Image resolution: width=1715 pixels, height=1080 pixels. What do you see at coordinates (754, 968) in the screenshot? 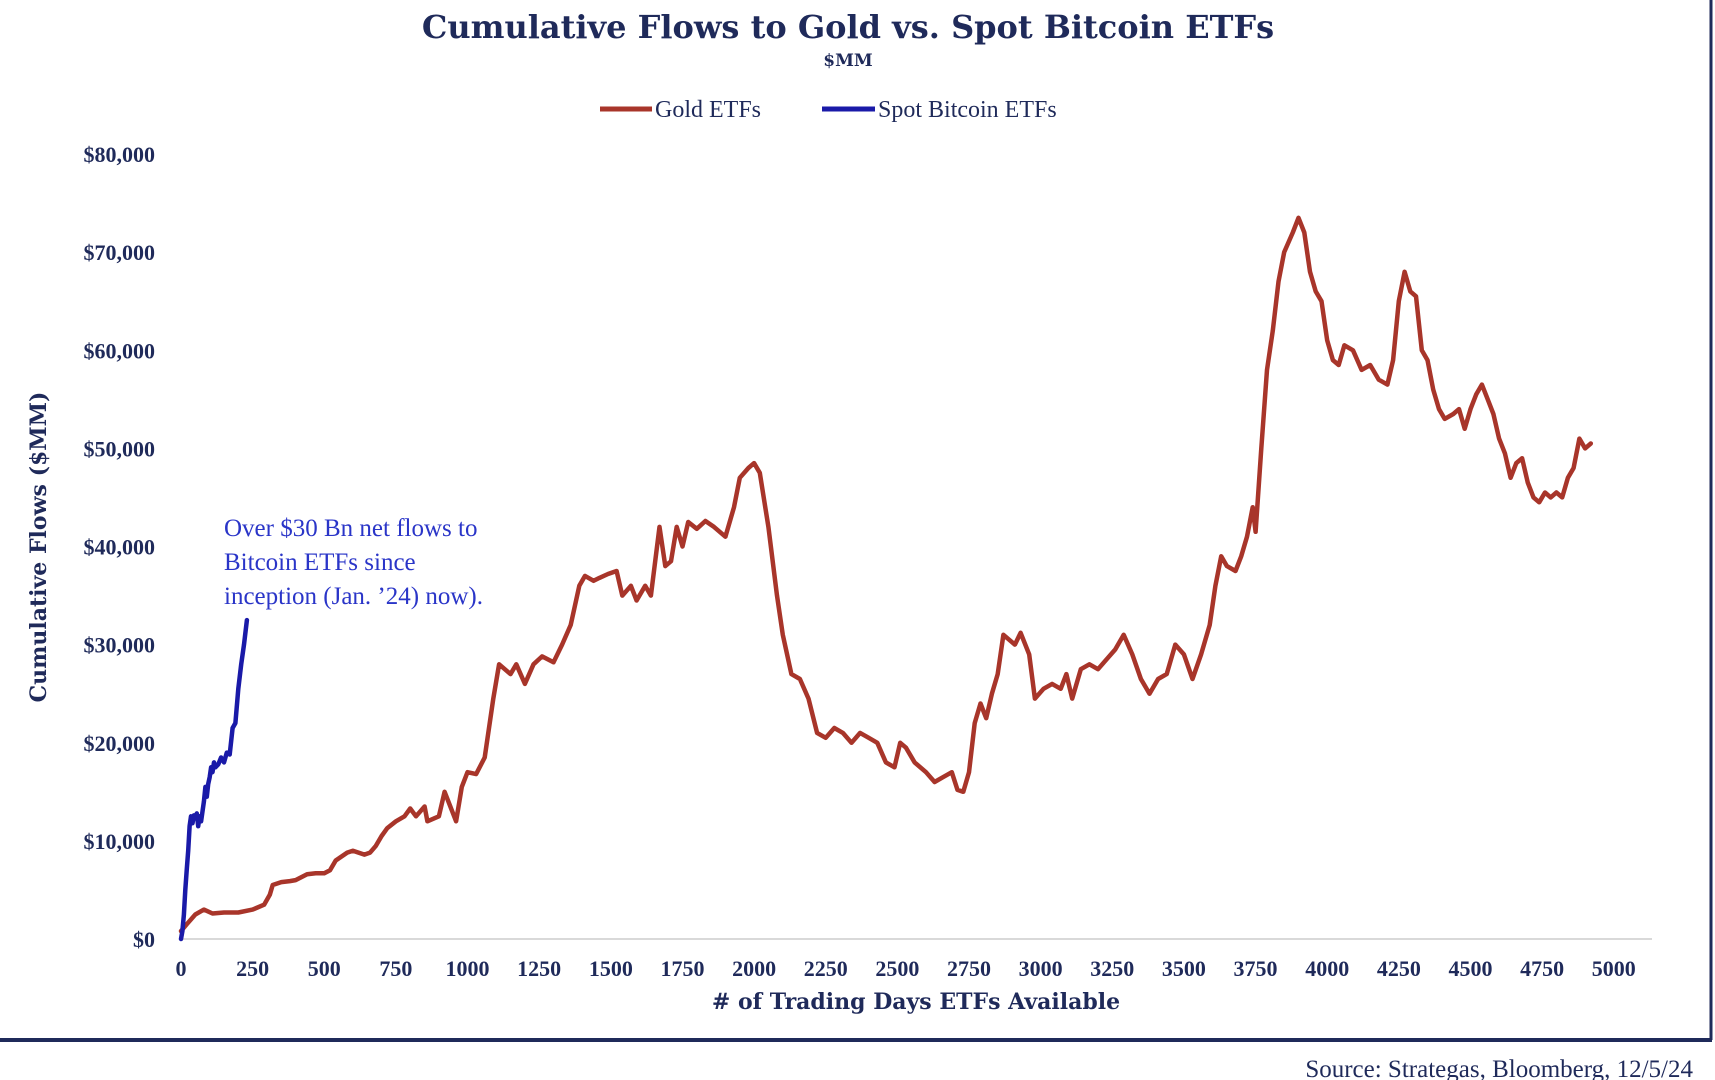
I see `x-tick-label: 2000` at bounding box center [754, 968].